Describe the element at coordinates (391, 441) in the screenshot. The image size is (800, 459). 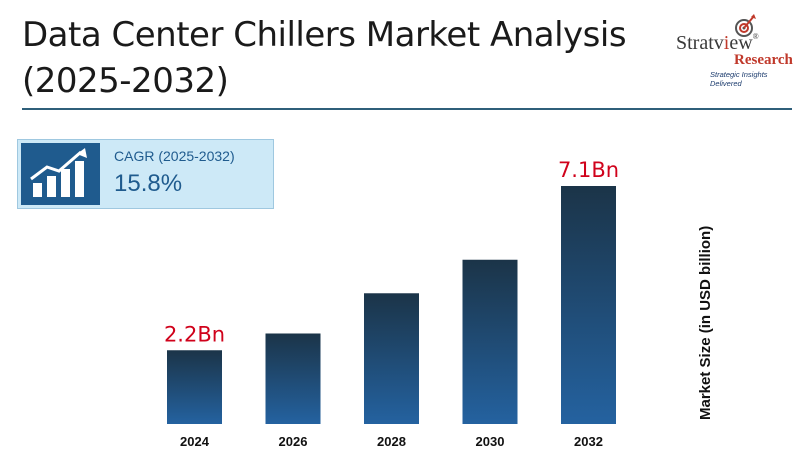
I see `x-tick-label-2028: 2028` at that location.